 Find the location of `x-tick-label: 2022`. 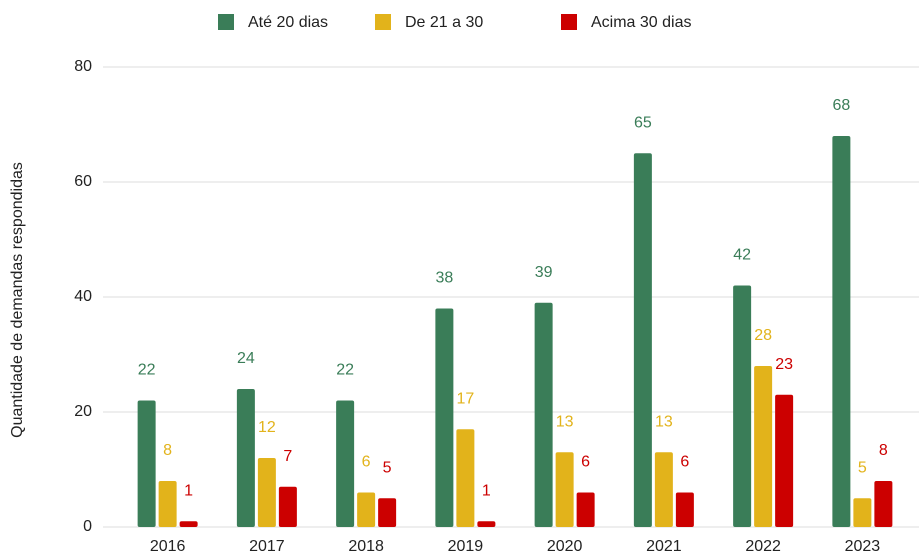

x-tick-label: 2022 is located at coordinates (763, 546).